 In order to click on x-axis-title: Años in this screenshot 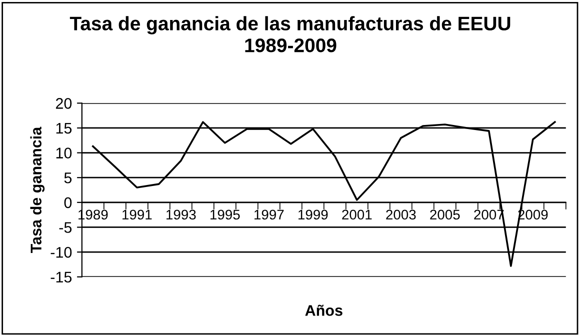, I will do `click(323, 310)`.